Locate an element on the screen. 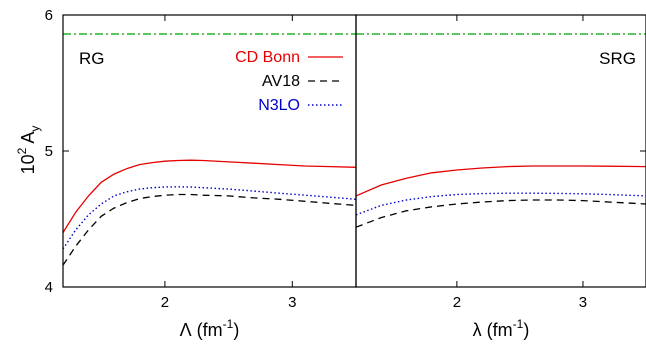 The image size is (646, 345). series-av18-line-p1 is located at coordinates (501, 213).